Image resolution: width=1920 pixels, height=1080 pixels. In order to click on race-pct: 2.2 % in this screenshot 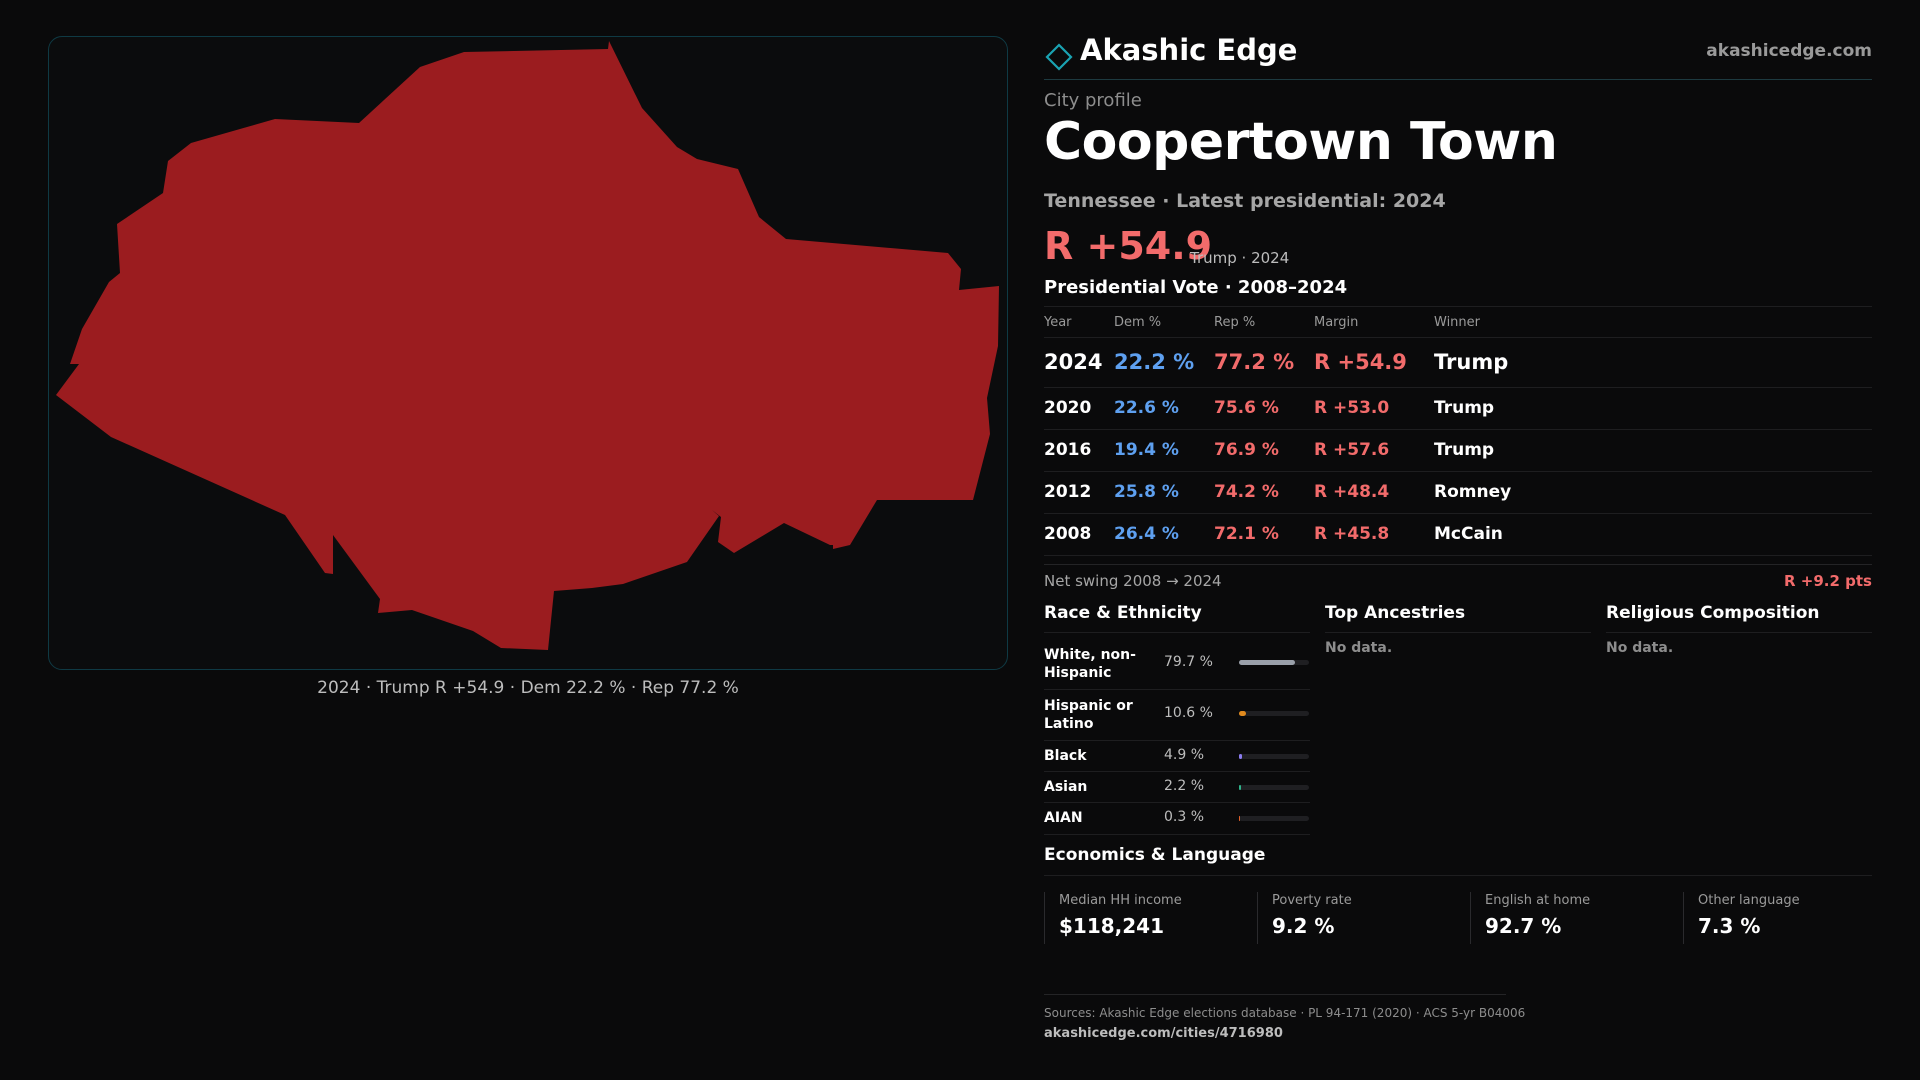, I will do `click(1184, 786)`.